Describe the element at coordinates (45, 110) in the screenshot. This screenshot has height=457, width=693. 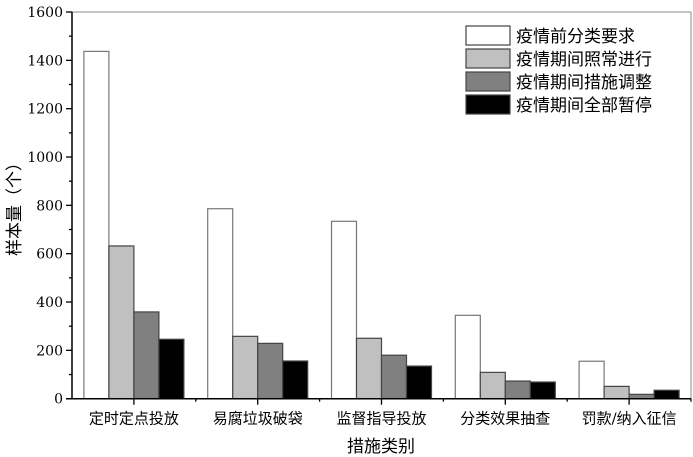
I see `y-tick-label: 1200` at that location.